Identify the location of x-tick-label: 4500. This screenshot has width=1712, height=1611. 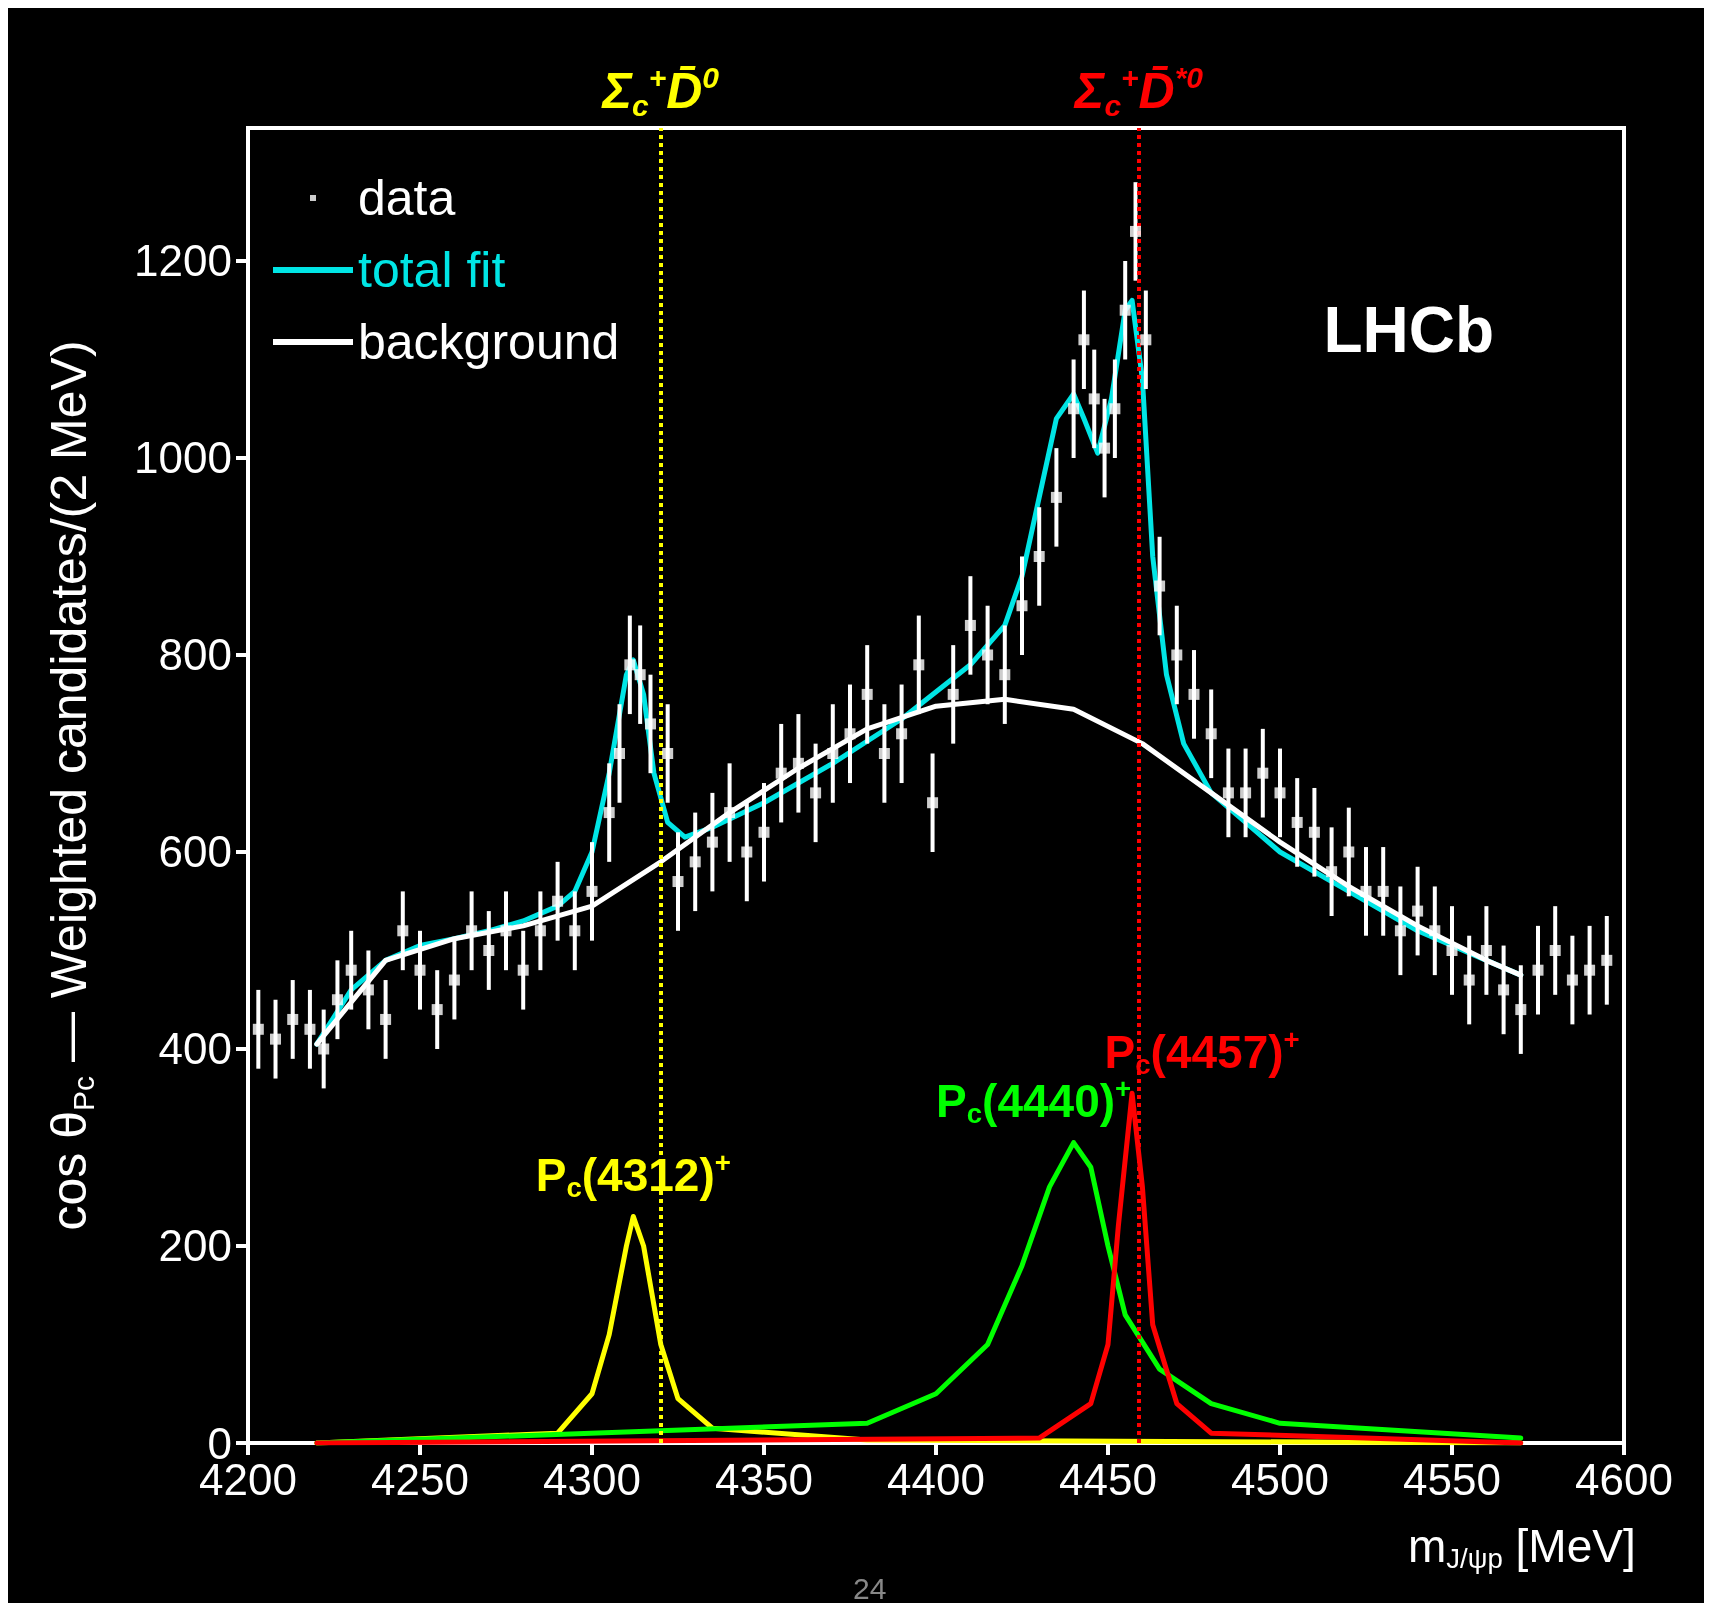
(1280, 1479).